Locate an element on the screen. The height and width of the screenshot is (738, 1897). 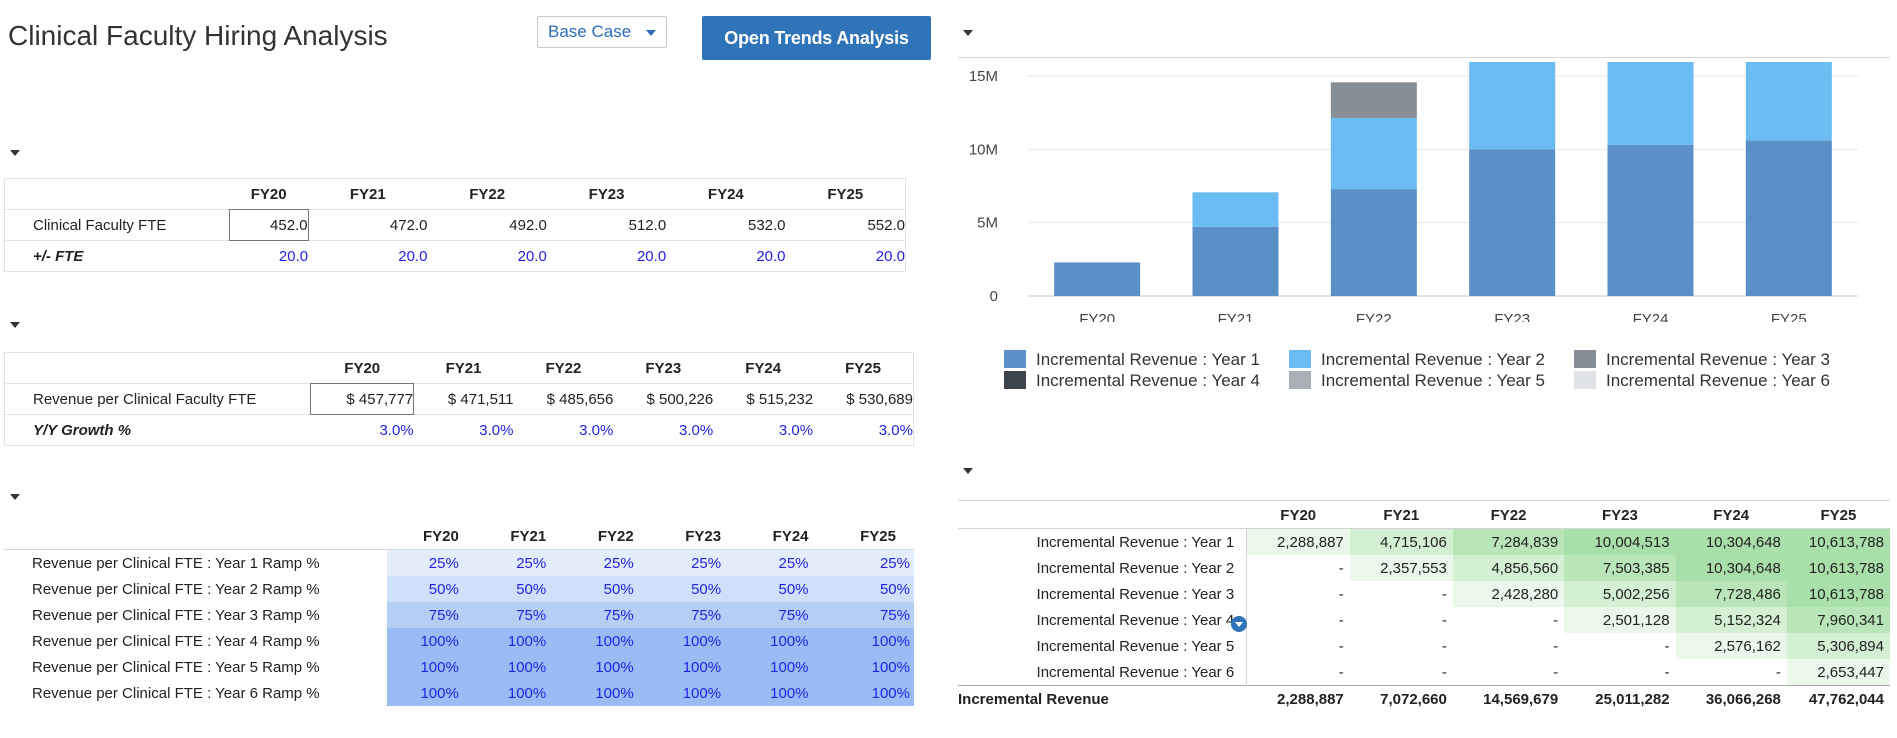
legend-item: Incremental Revenue : Year 4 is located at coordinates (1132, 381).